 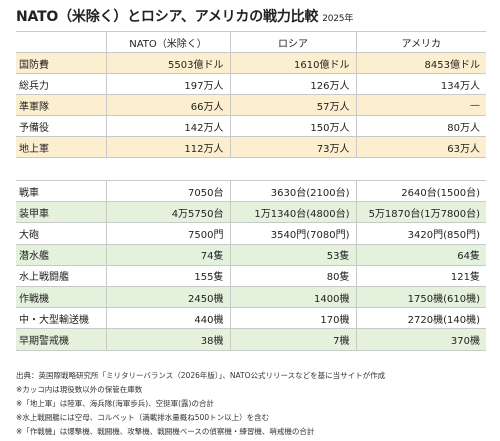 What do you see at coordinates (421, 84) in the screenshot?
I see `row-value: 134万人` at bounding box center [421, 84].